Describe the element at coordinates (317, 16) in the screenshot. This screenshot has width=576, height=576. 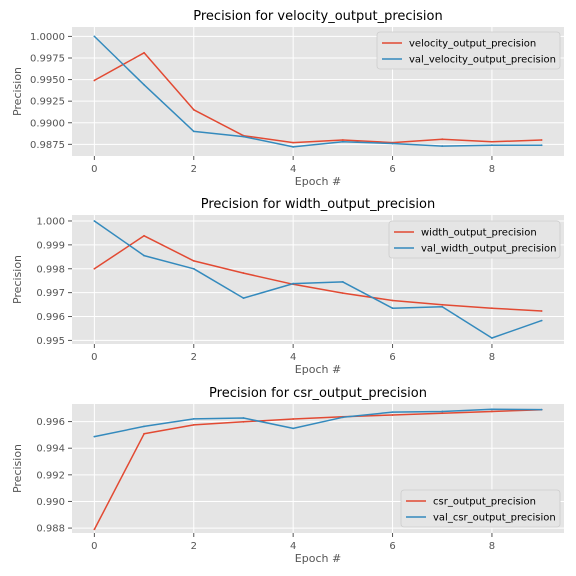
I see `chart-title: Precision for velocity_output_precision` at that location.